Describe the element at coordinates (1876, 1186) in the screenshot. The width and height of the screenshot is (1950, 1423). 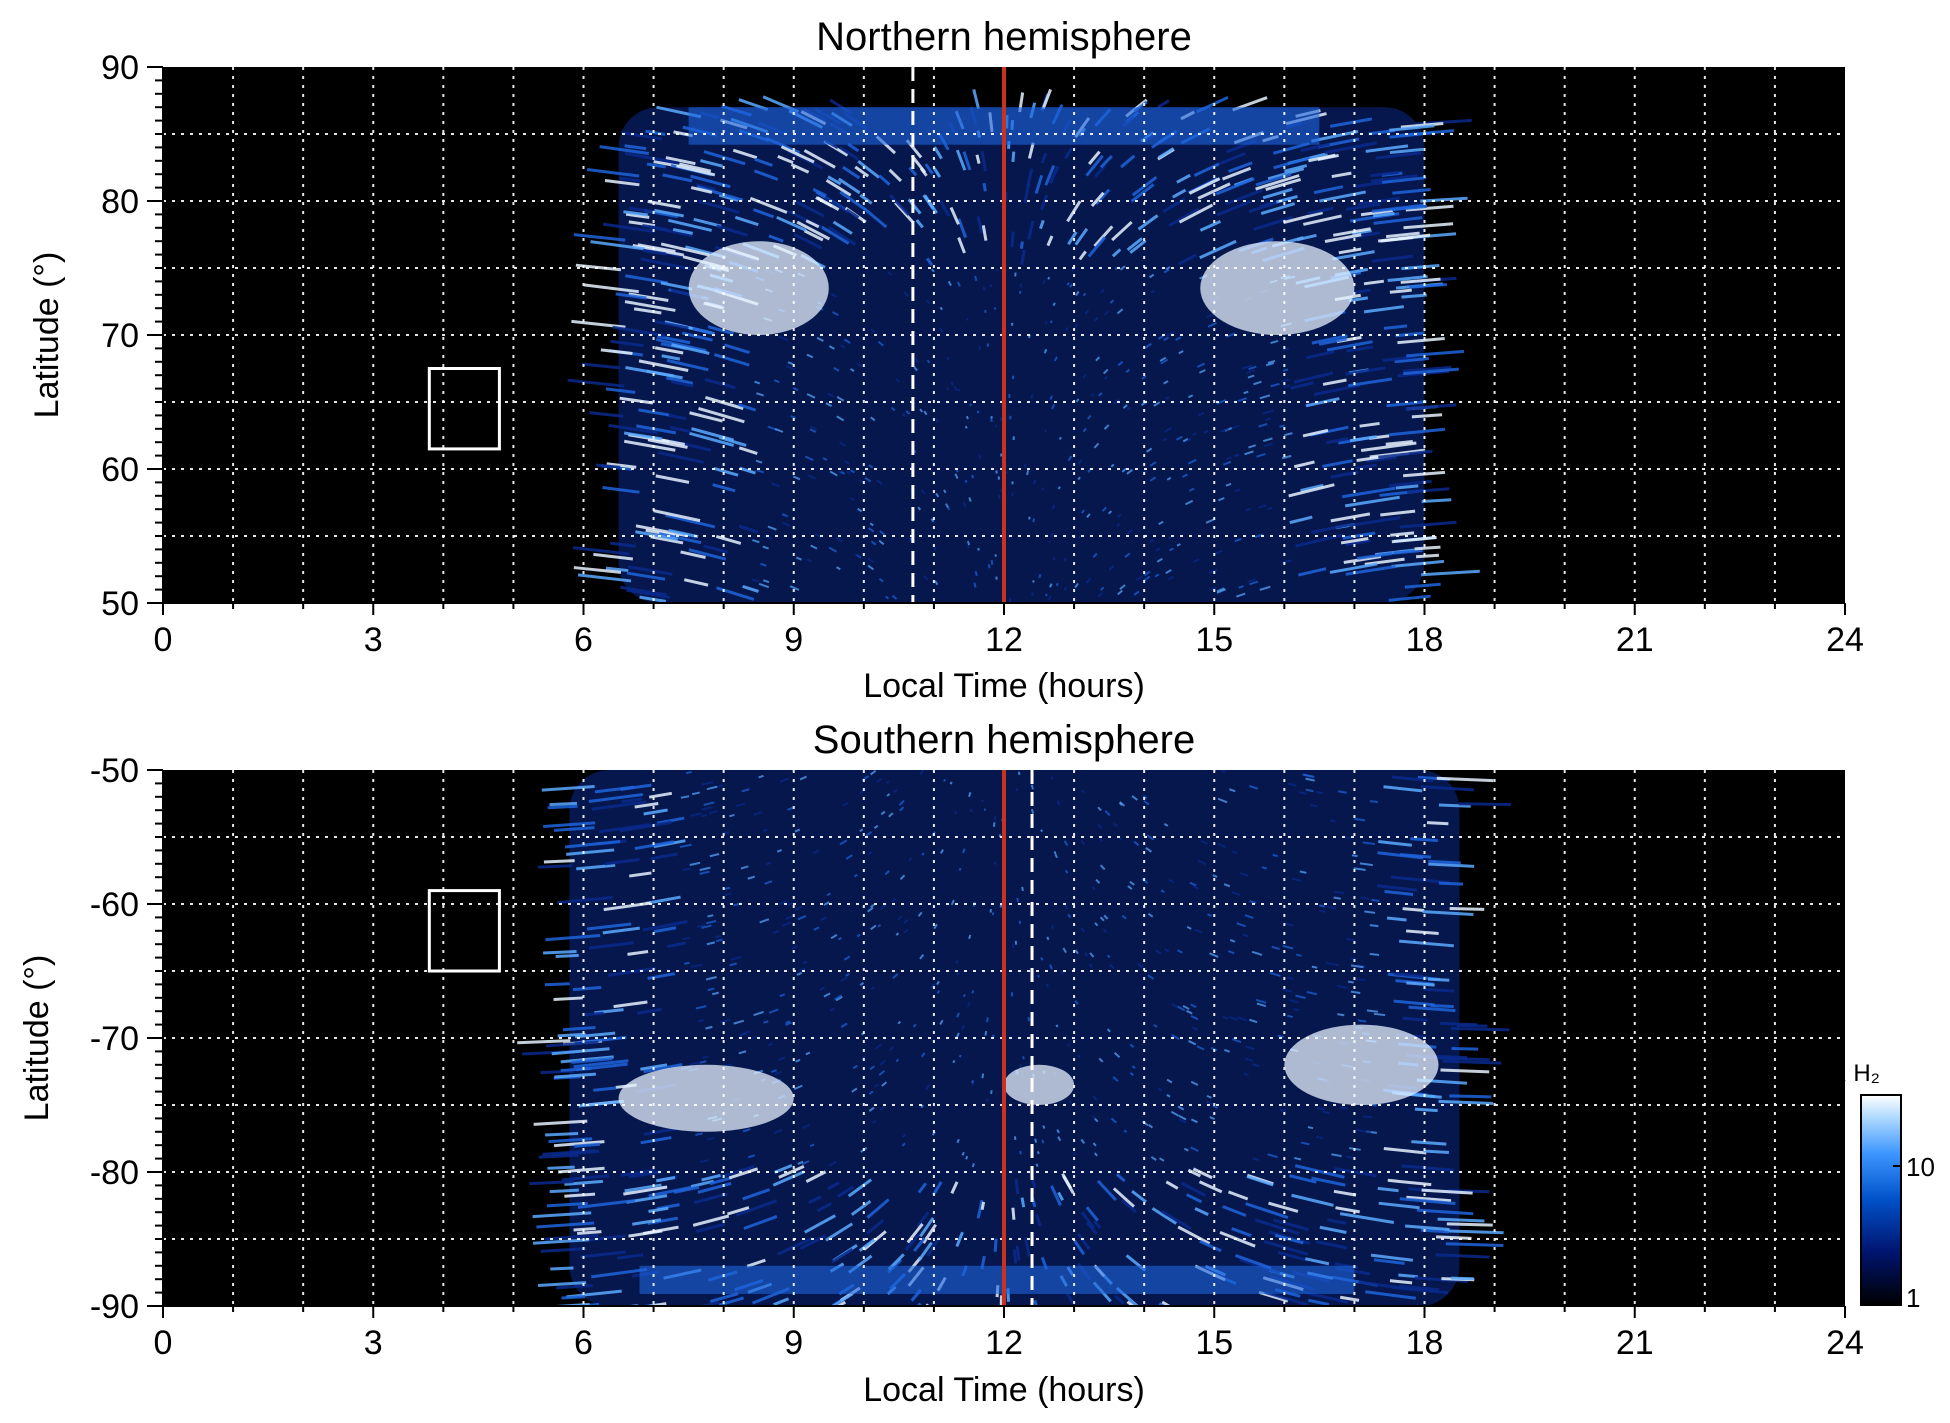
I see `colorbar: kR H₂ 10 1` at that location.